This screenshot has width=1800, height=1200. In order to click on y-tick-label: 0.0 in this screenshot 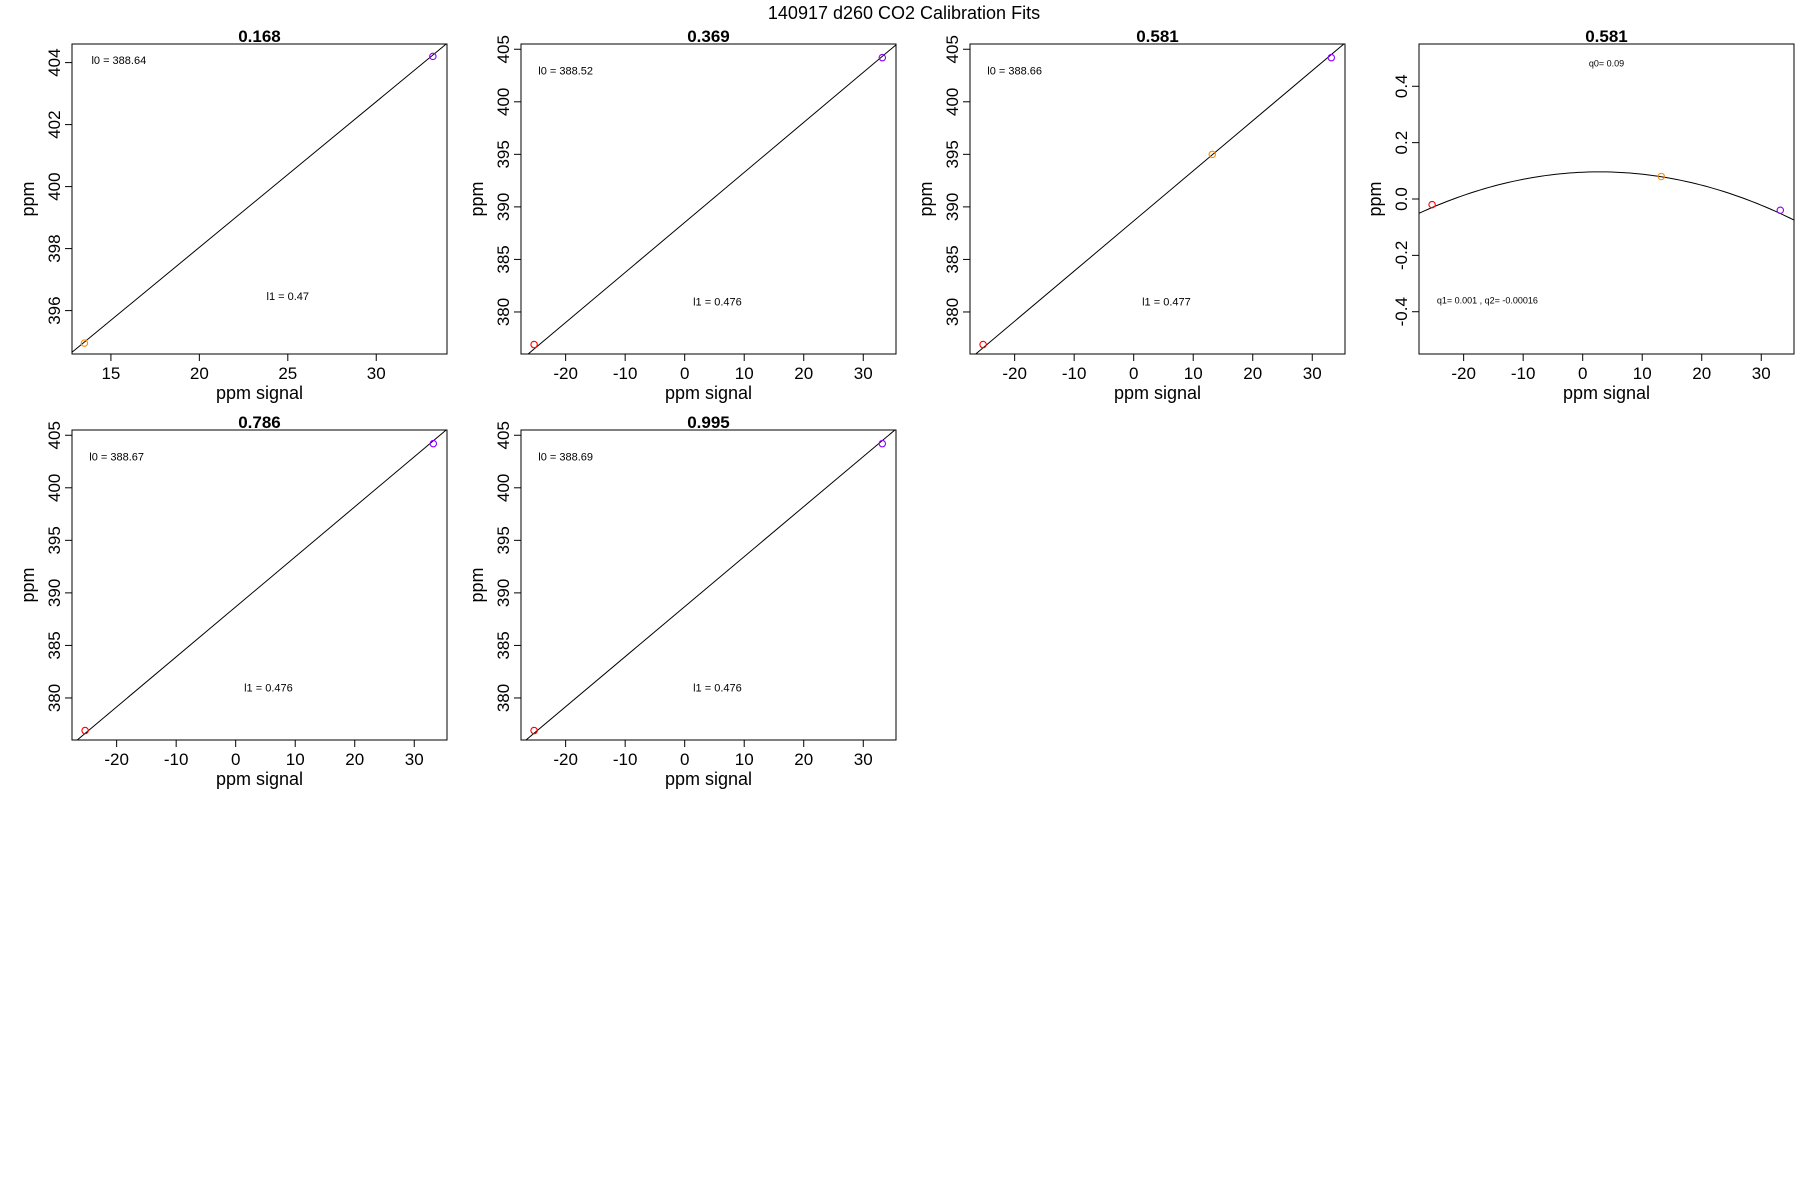, I will do `click(1401, 199)`.